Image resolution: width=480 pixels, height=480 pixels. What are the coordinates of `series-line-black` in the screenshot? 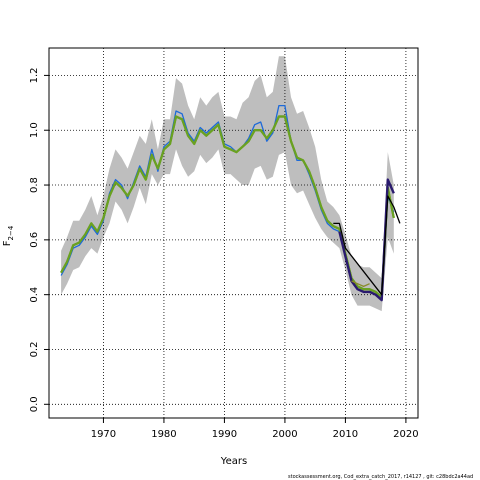 It's located at (367, 245).